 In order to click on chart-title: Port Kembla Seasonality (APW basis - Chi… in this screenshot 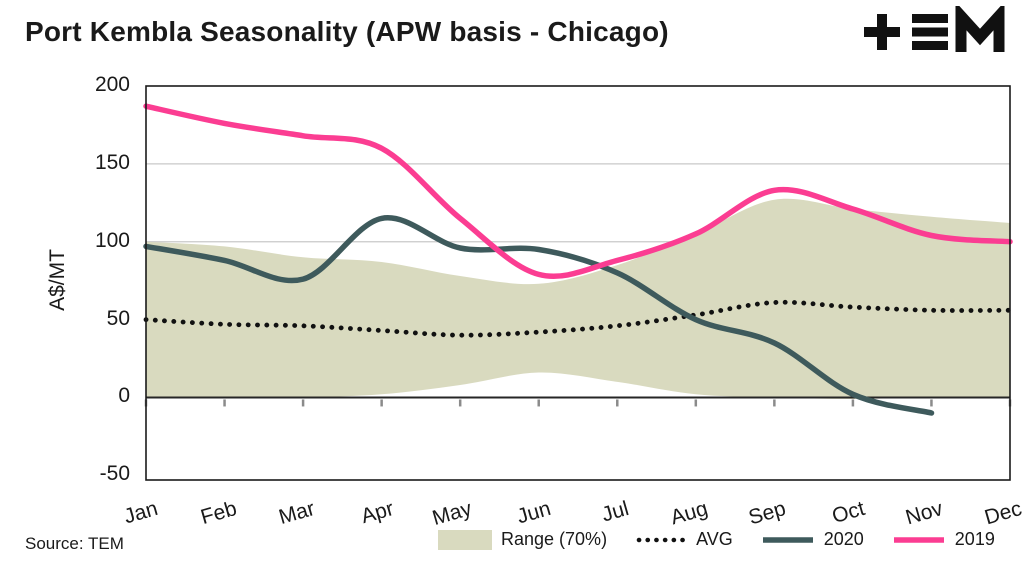, I will do `click(347, 31)`.